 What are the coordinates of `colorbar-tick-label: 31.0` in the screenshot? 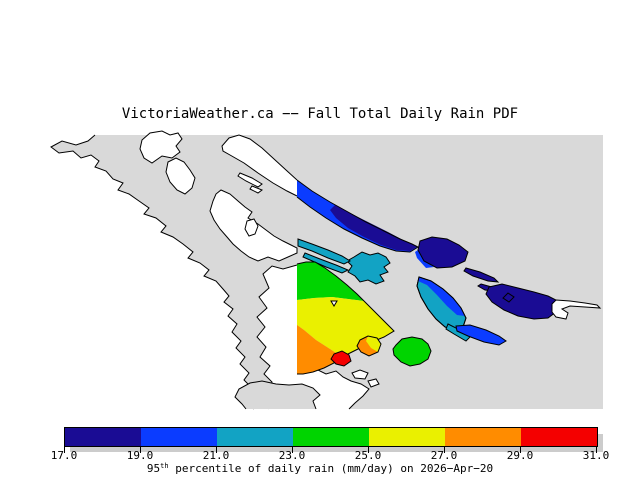 It's located at (596, 455).